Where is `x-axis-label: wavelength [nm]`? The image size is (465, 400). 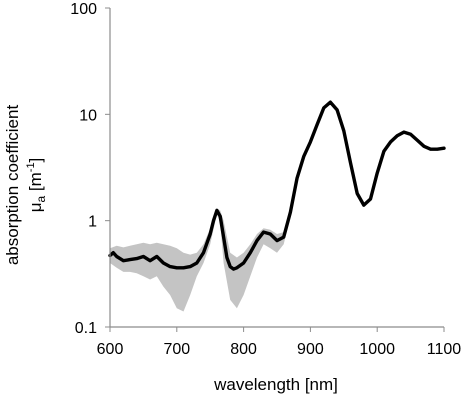 x-axis-label: wavelength [nm] is located at coordinates (275, 384).